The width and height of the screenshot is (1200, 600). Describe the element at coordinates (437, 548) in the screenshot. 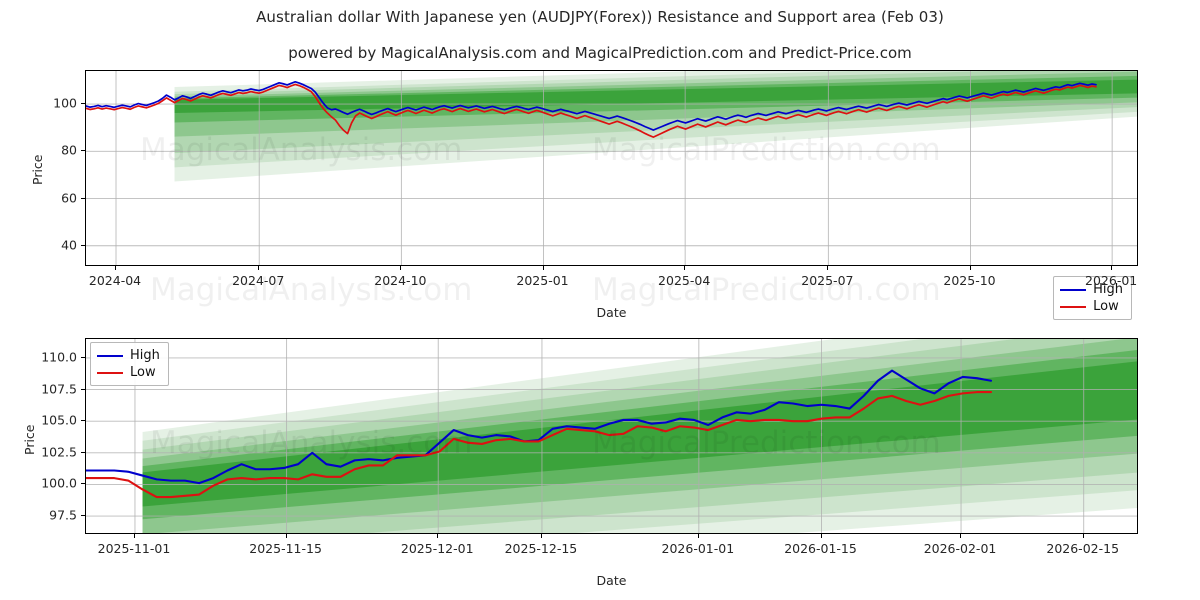

I see `x-tick-label: 2025-12-01` at that location.